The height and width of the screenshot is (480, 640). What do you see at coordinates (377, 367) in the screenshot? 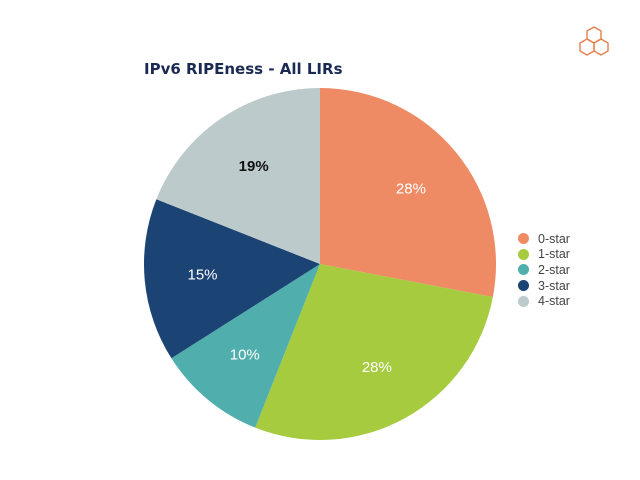
I see `pie-slice-label-1-star: 28%` at bounding box center [377, 367].